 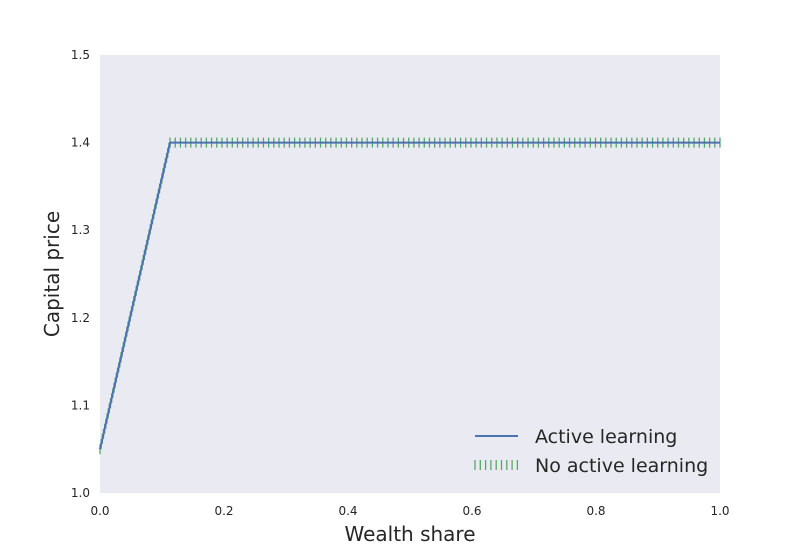 I want to click on legend-label-active-learning: Active learning, so click(x=606, y=437).